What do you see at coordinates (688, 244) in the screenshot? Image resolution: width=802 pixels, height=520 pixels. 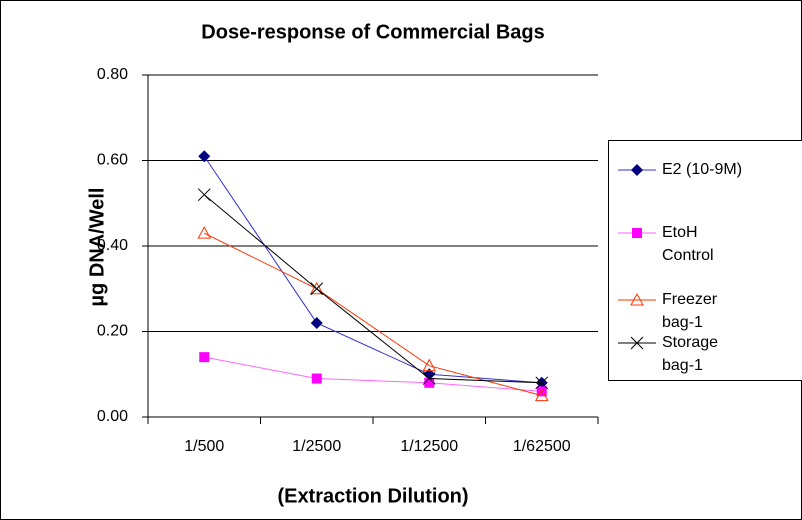 I see `legend-label: EtoH Control` at bounding box center [688, 244].